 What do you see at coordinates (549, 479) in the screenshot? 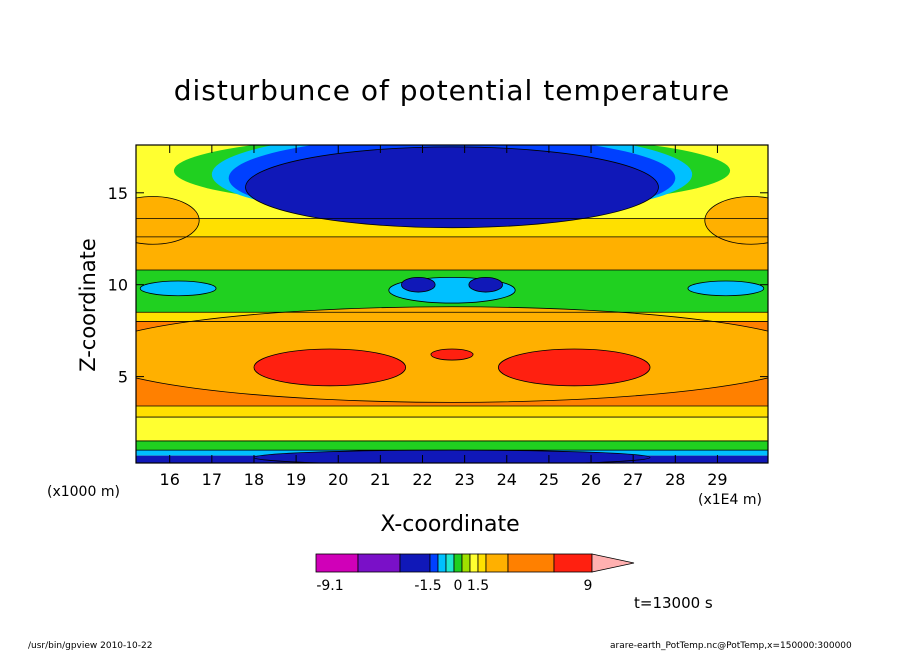
I see `x-tick-label: 25` at bounding box center [549, 479].